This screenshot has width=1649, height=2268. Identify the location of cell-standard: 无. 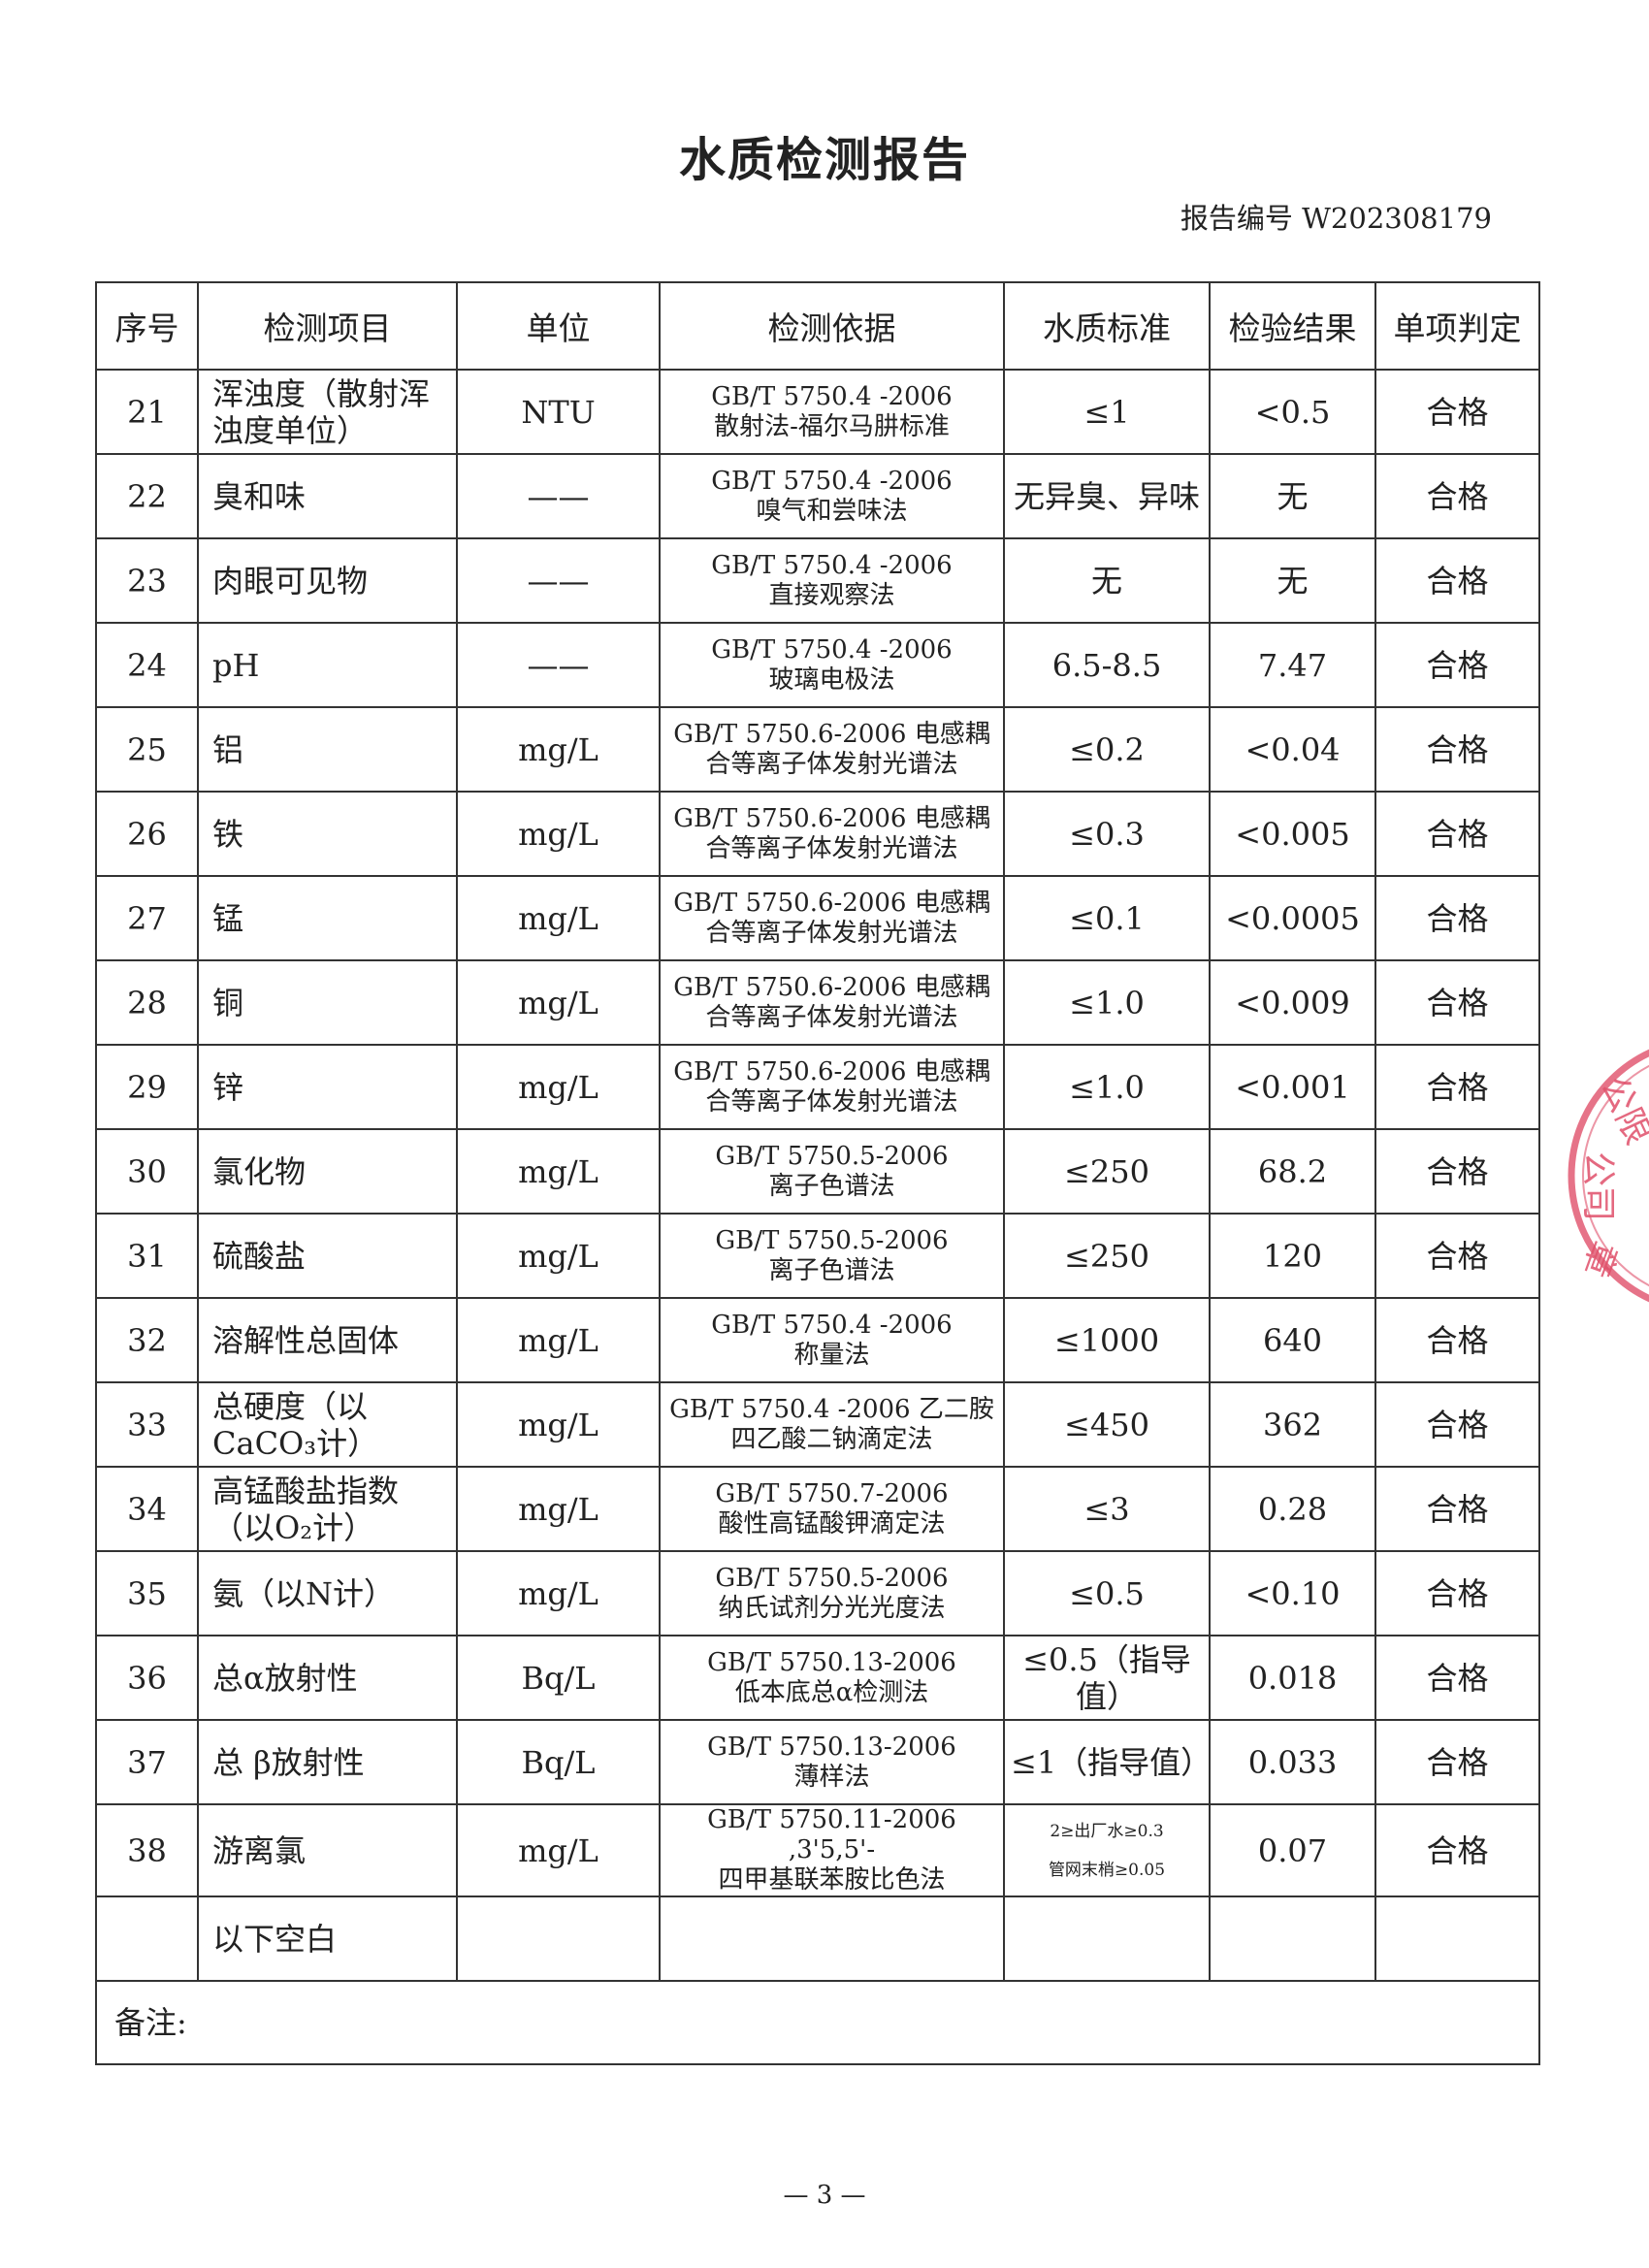
(1107, 580).